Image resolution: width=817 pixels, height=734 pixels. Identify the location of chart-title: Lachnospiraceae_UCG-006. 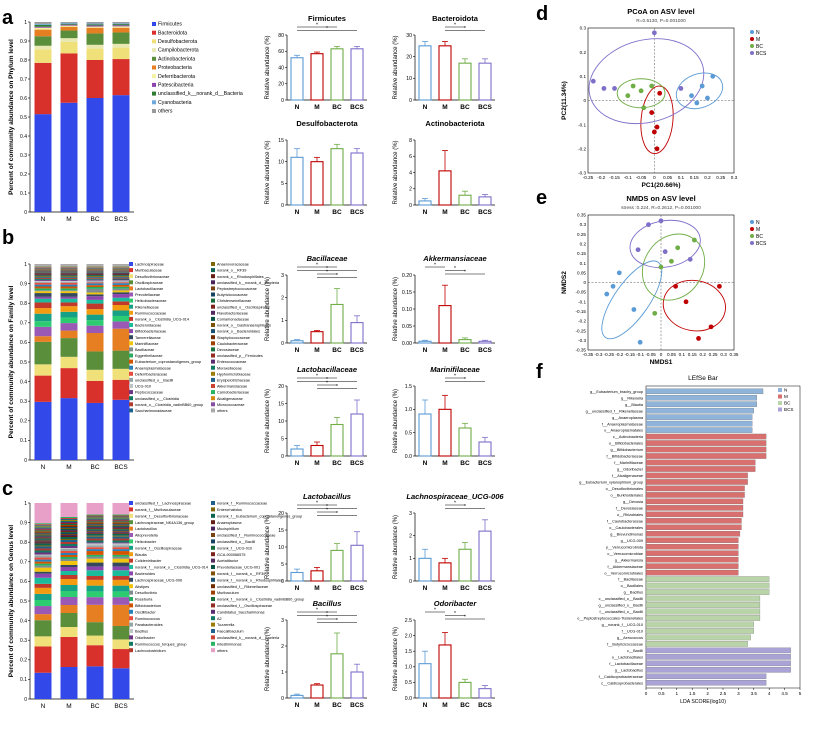
(455, 496).